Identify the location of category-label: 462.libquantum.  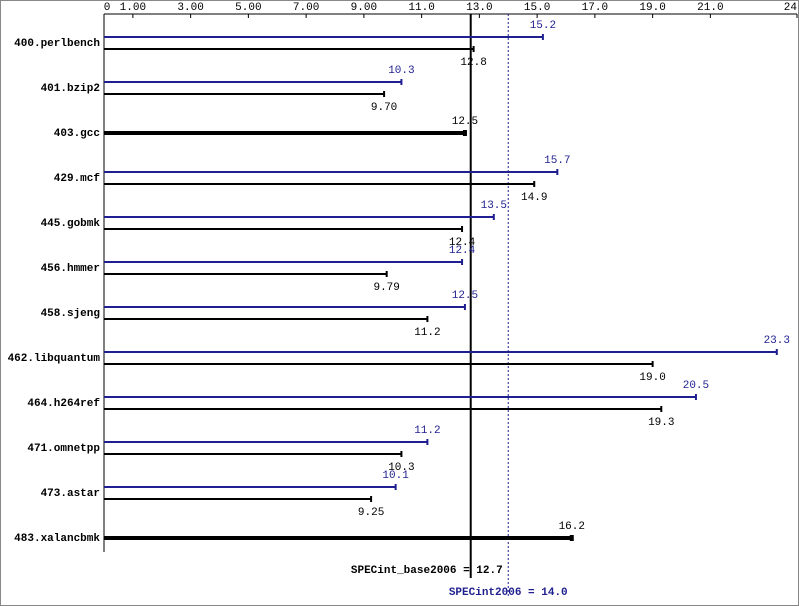
(54, 359).